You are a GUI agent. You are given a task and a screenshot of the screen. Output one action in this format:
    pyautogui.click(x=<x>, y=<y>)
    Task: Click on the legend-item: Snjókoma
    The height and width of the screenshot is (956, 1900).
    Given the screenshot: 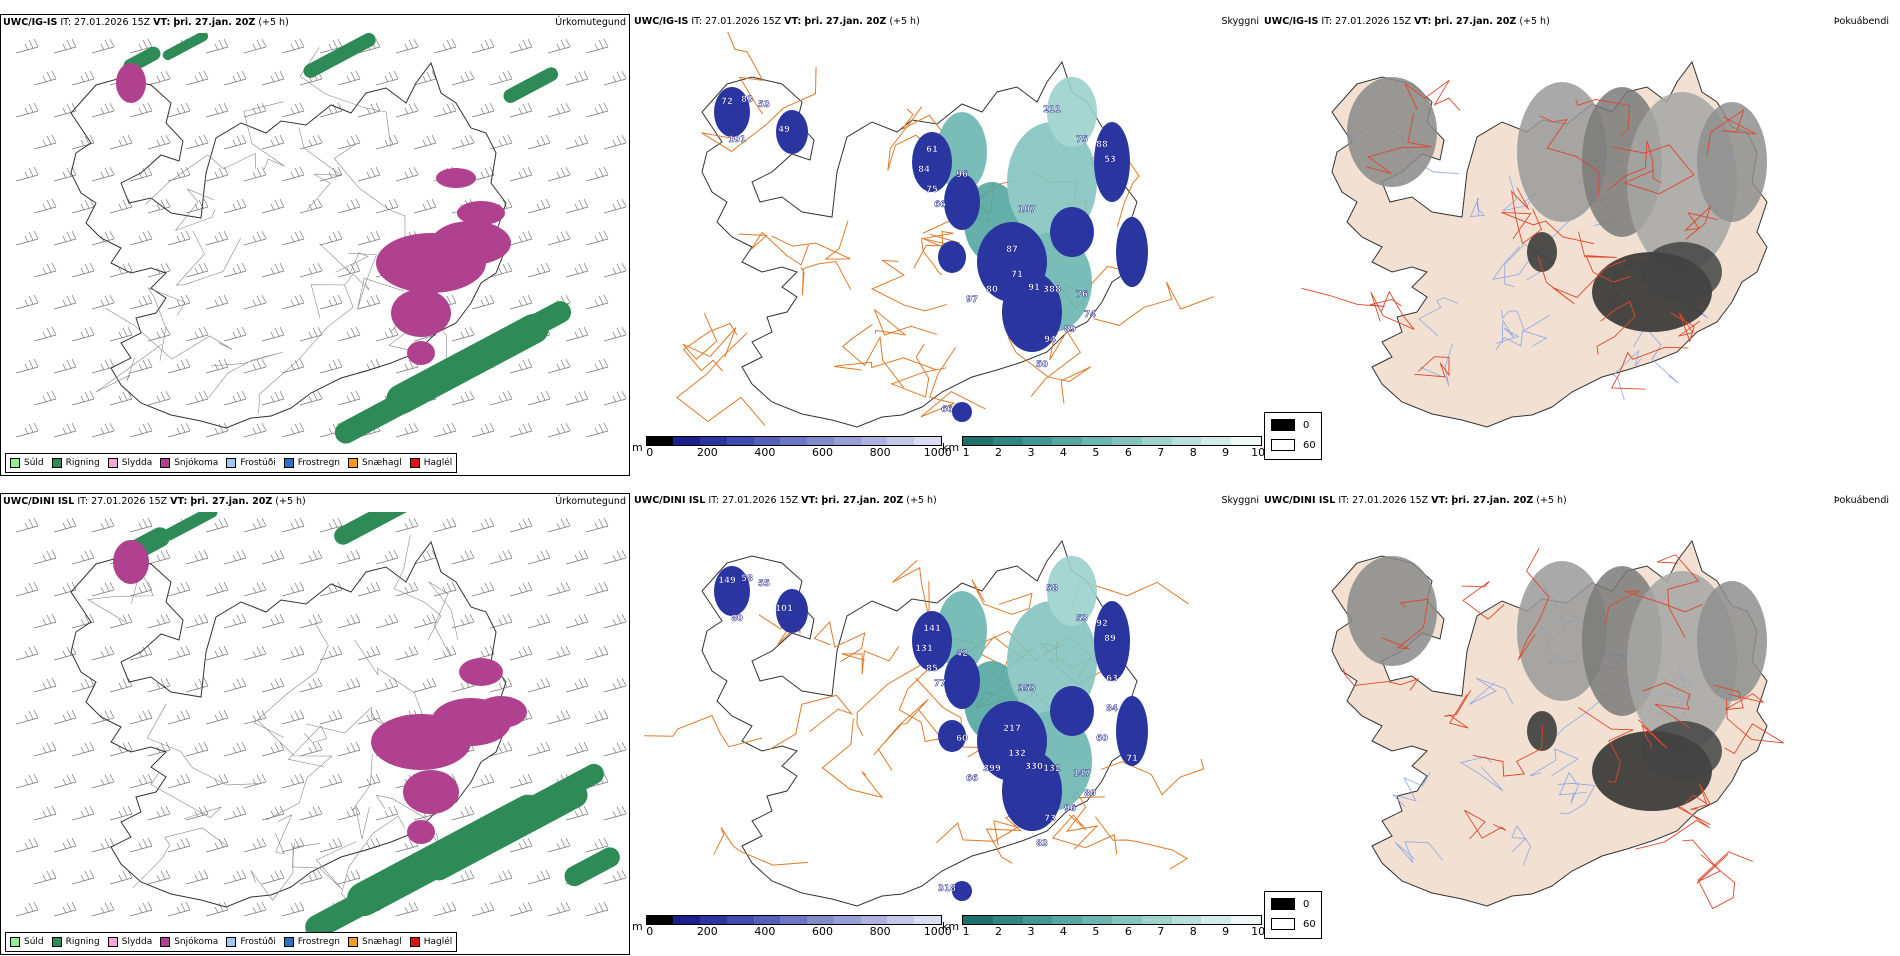 What is the action you would take?
    pyautogui.click(x=189, y=942)
    